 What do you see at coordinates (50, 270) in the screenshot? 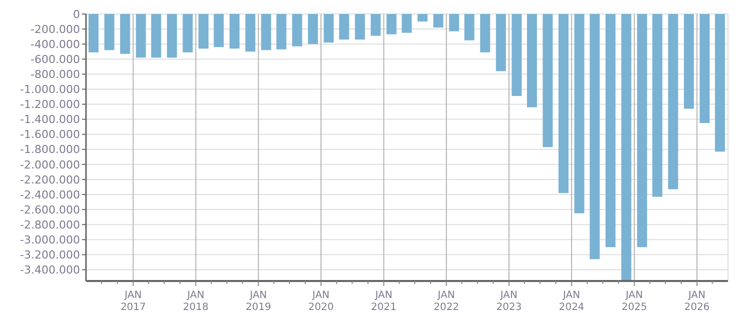
I see `y-tick-label: -3.400.000` at bounding box center [50, 270].